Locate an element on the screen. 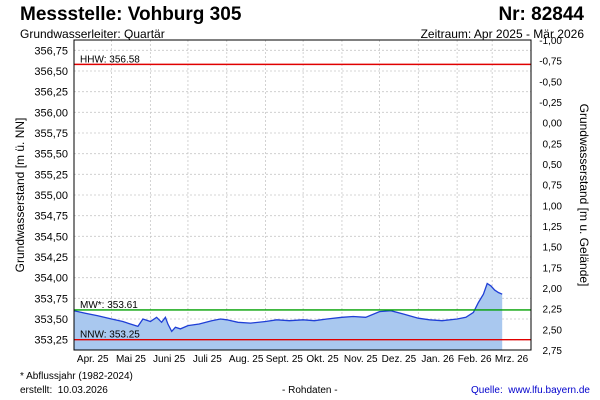  x-tick-label: Juli 25 is located at coordinates (207, 359).